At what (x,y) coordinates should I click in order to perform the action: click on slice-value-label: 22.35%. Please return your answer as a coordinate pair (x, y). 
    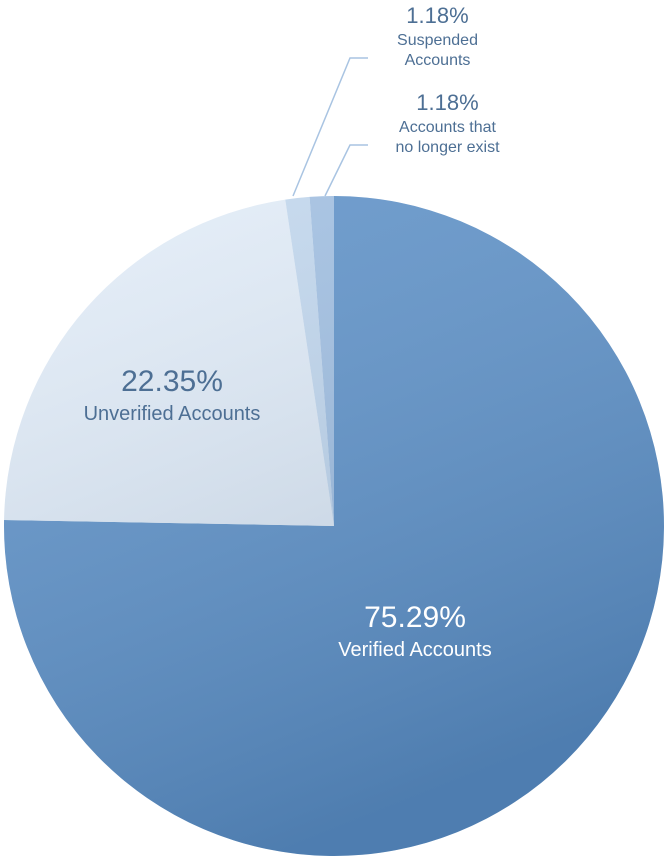
    Looking at the image, I should click on (172, 381).